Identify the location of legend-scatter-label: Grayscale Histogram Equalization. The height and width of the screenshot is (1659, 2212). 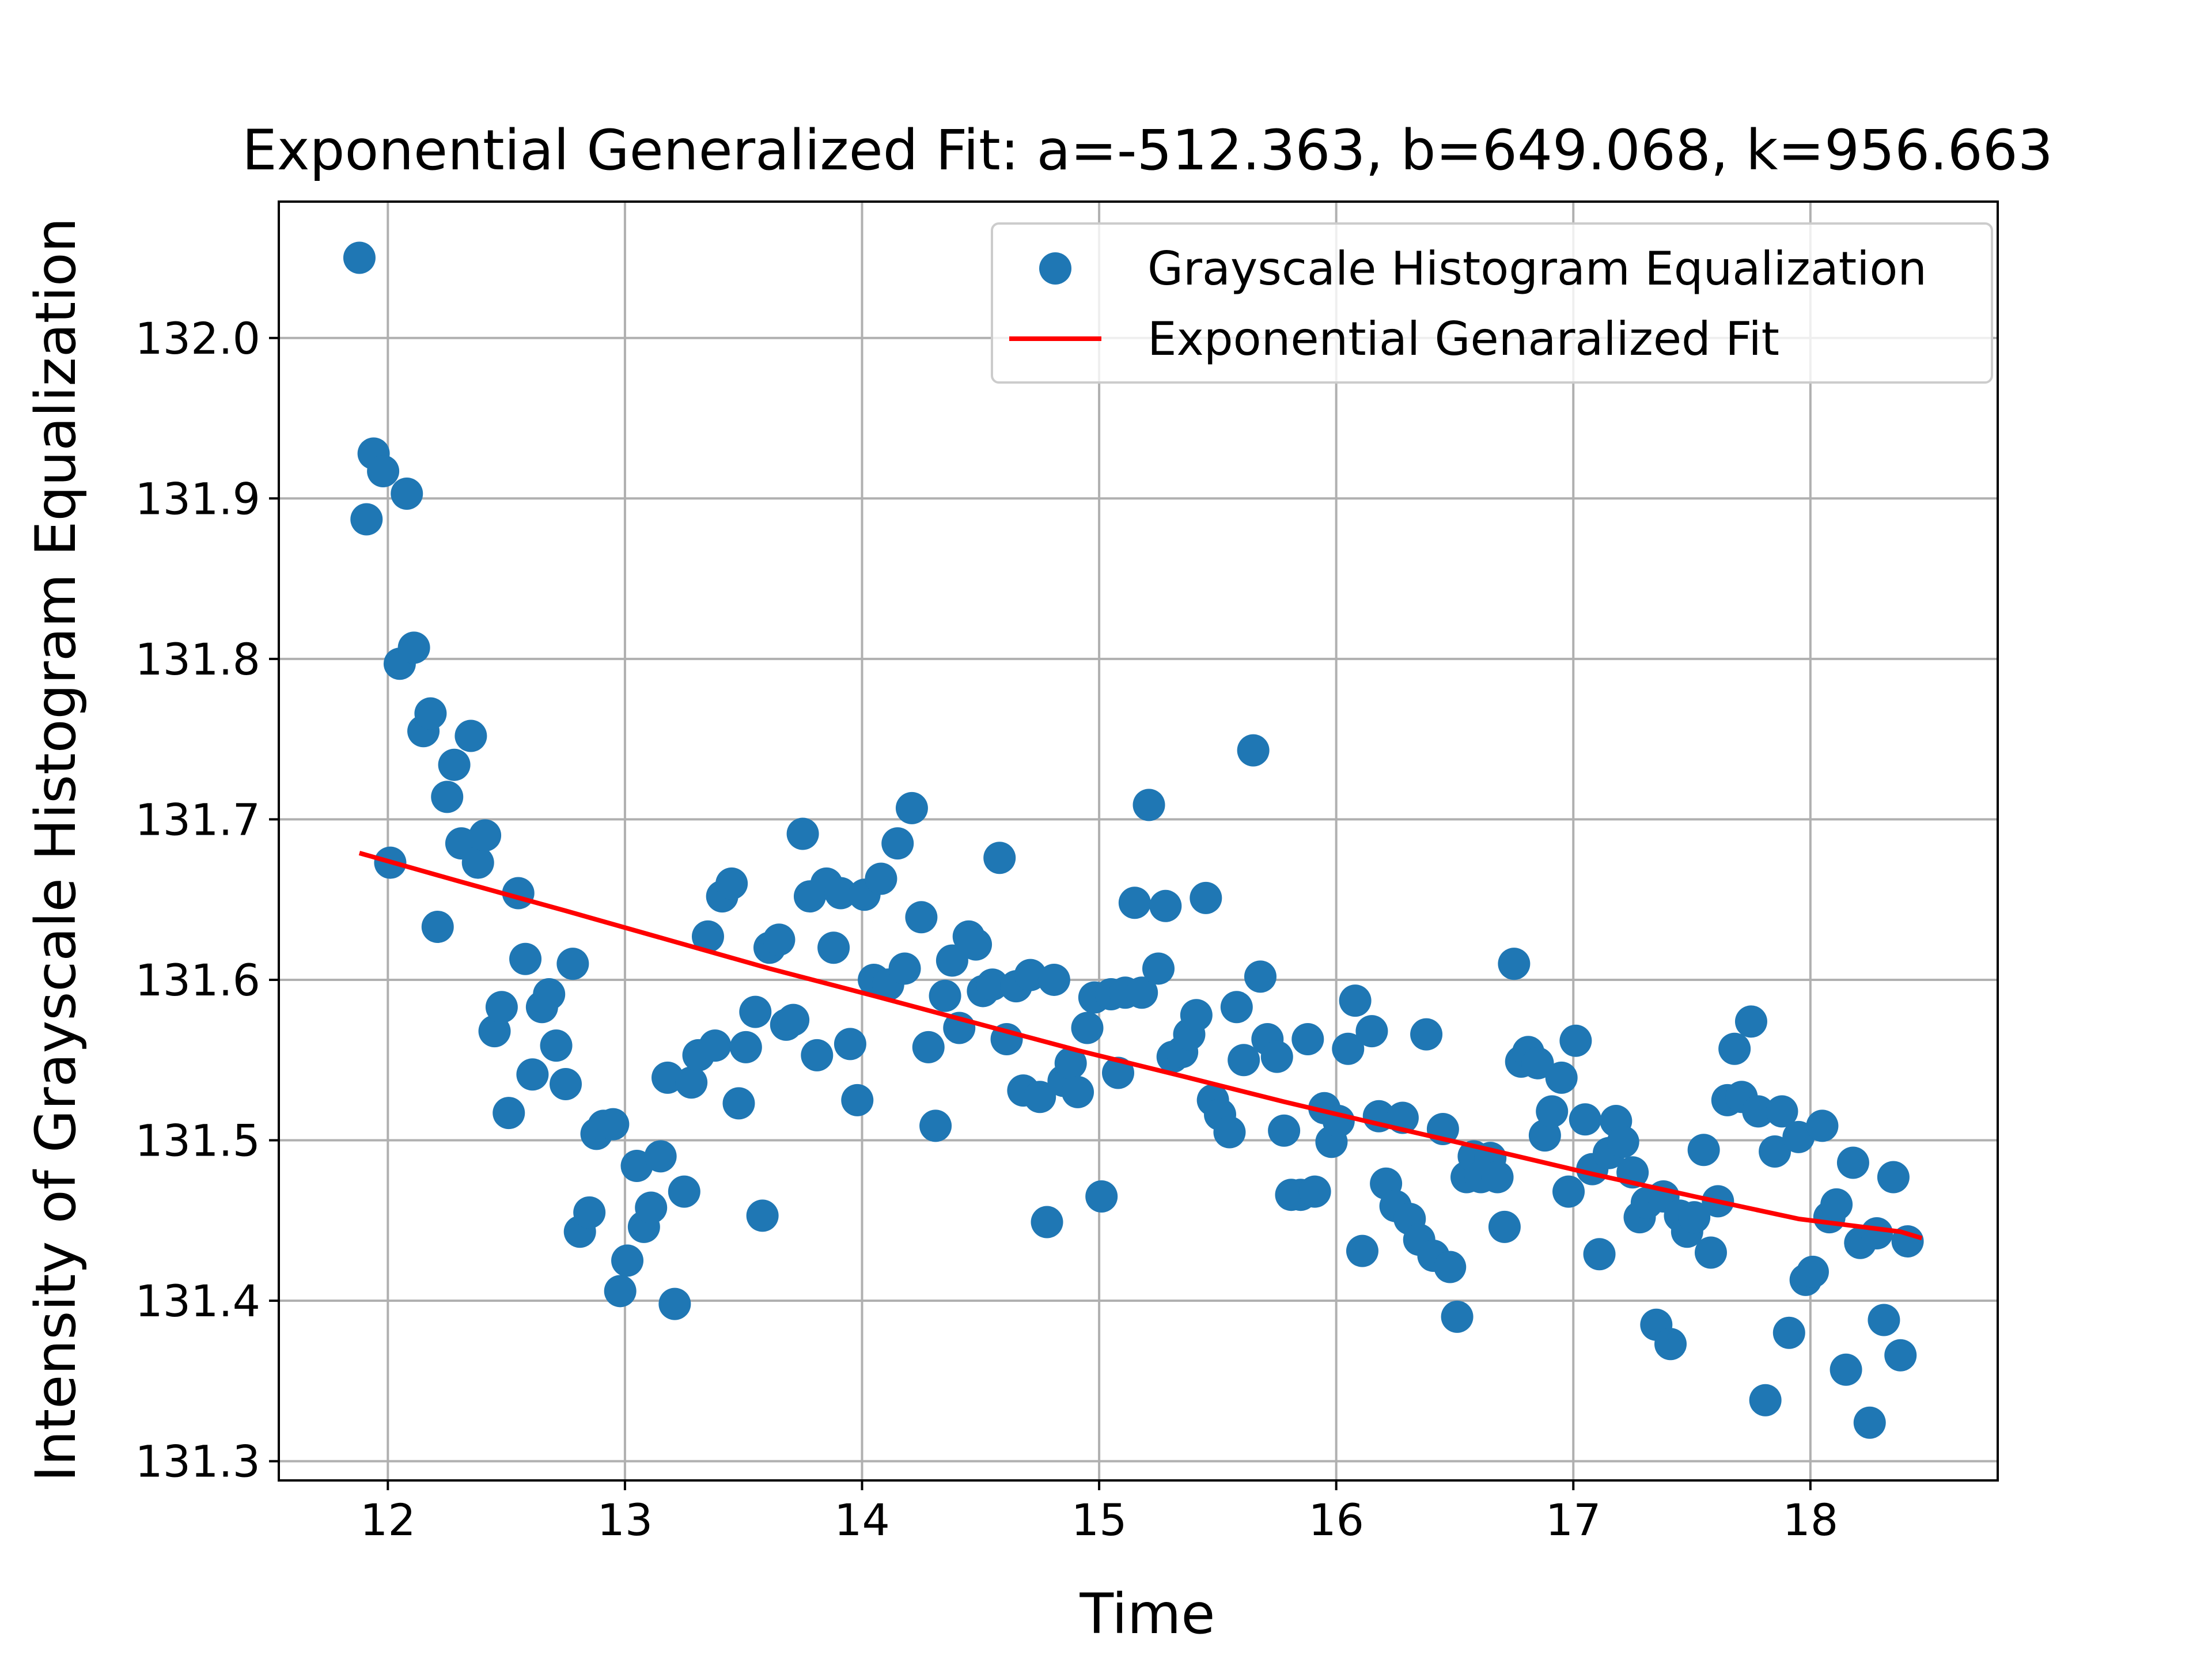
(1537, 269).